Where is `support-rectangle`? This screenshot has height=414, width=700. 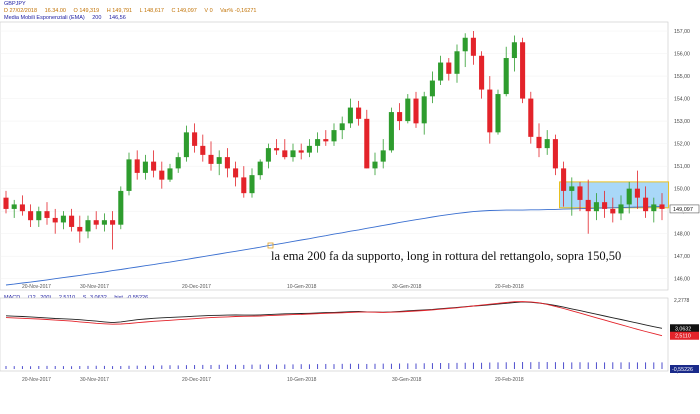
support-rectangle is located at coordinates (614, 195).